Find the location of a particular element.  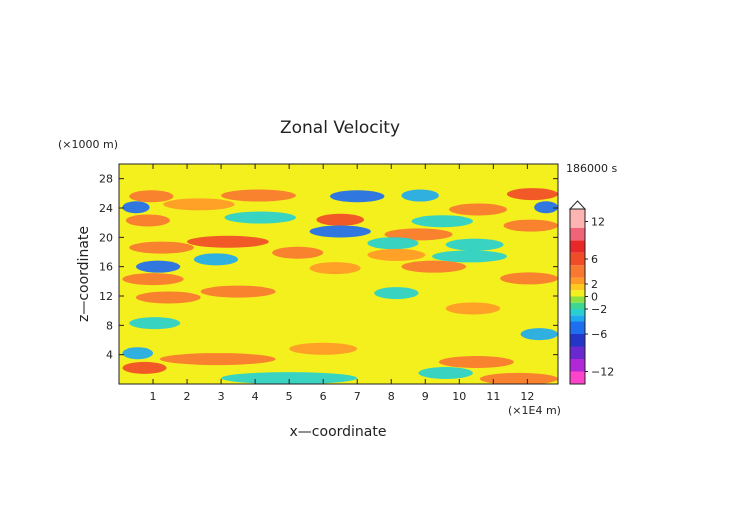

y-axis-label: z—coordinate is located at coordinates (84, 274).